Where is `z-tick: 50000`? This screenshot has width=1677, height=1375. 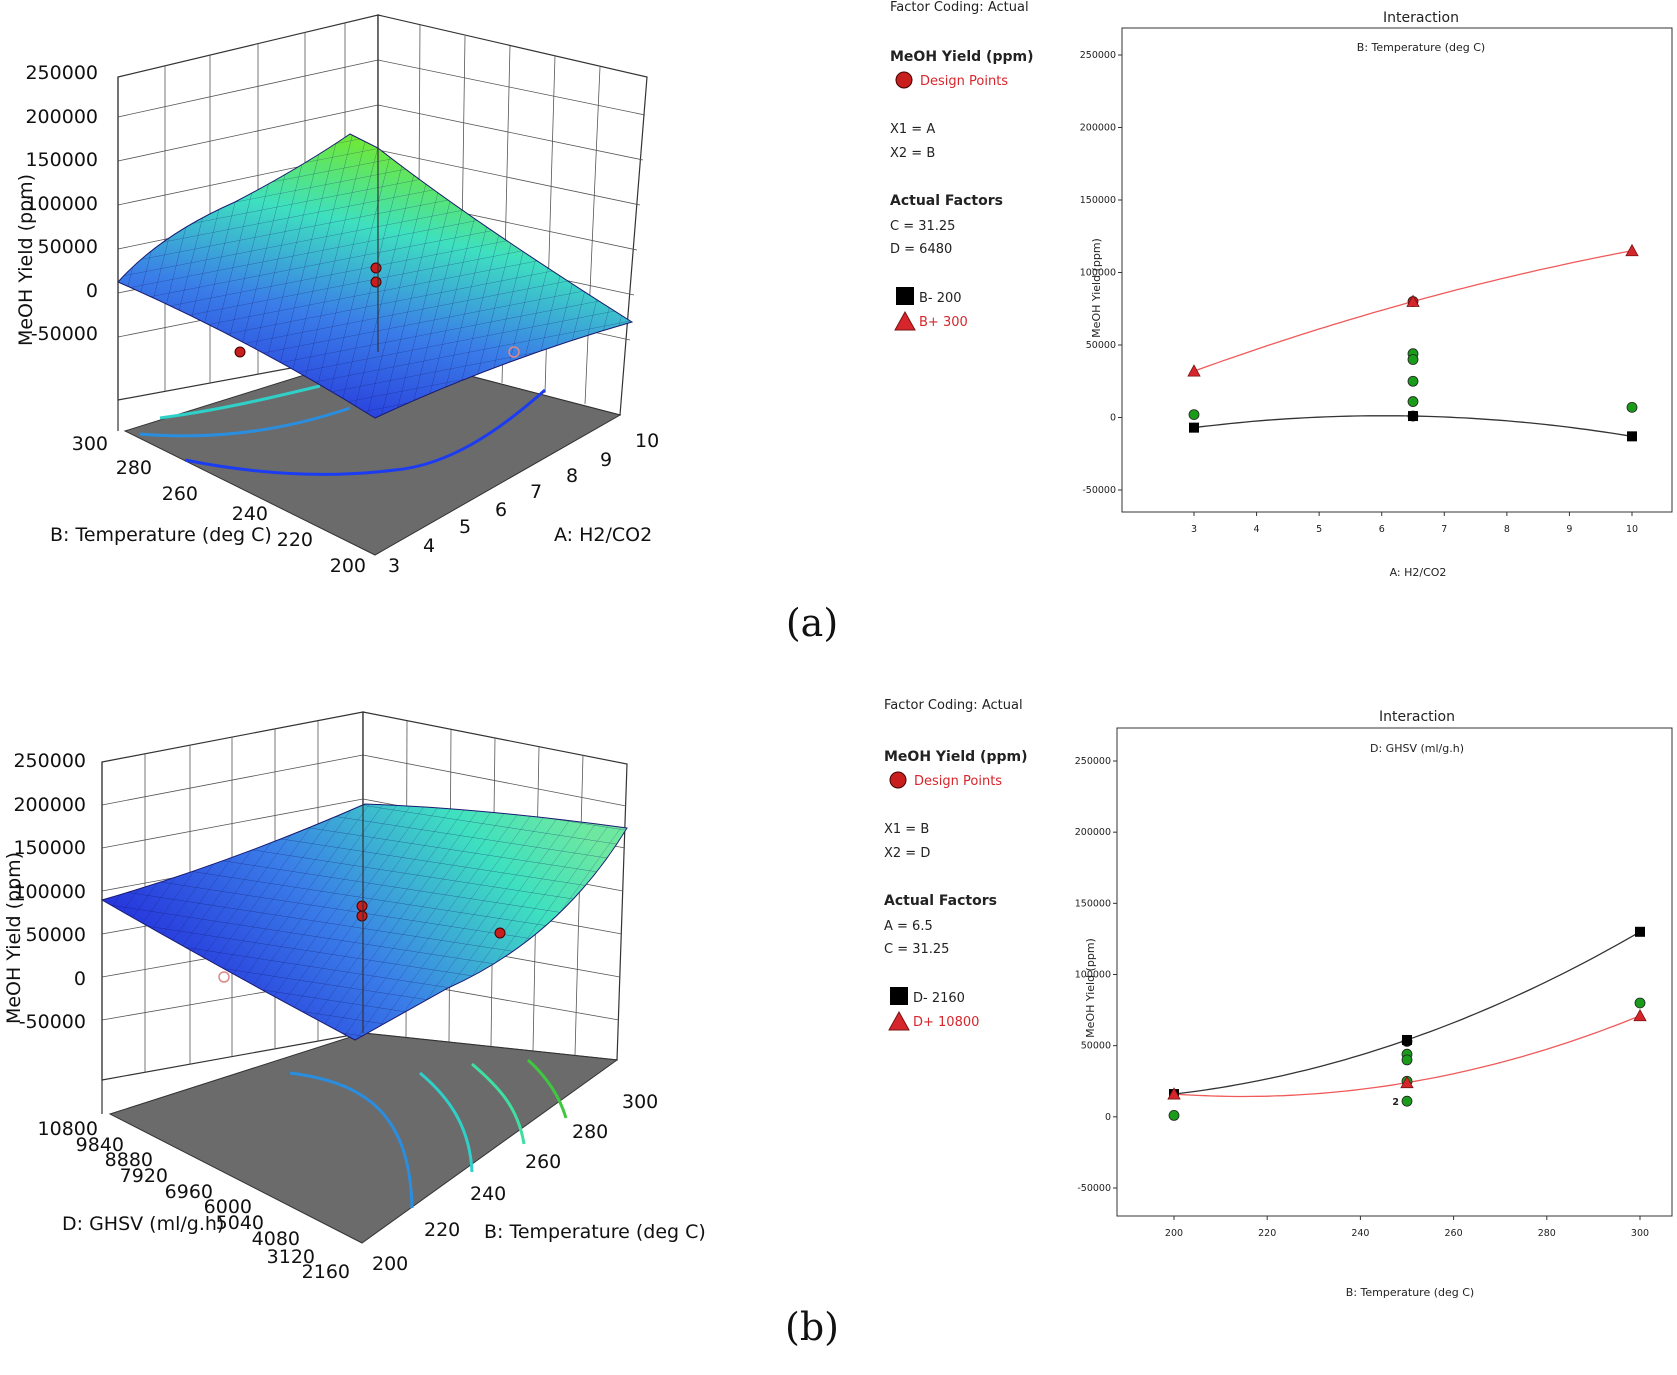
z-tick: 50000 is located at coordinates (68, 247).